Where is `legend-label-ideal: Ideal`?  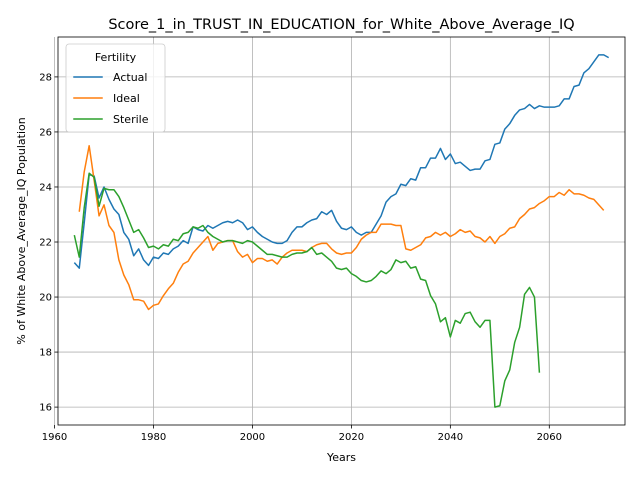 legend-label-ideal: Ideal is located at coordinates (126, 98).